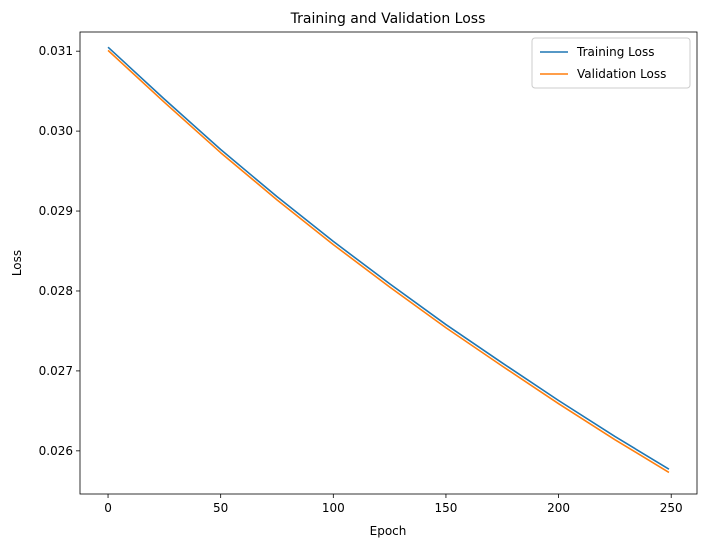 The image size is (708, 547). What do you see at coordinates (59, 251) in the screenshot?
I see `y-axis: 0.026 0.027 0.028 0.029 0.030 0.031` at bounding box center [59, 251].